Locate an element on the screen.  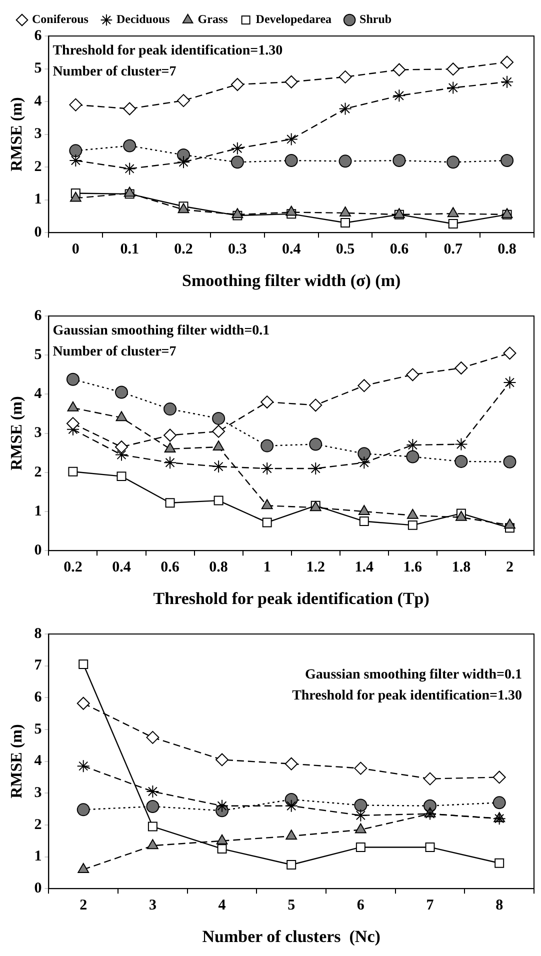
legend-label: Shrub is located at coordinates (376, 19).